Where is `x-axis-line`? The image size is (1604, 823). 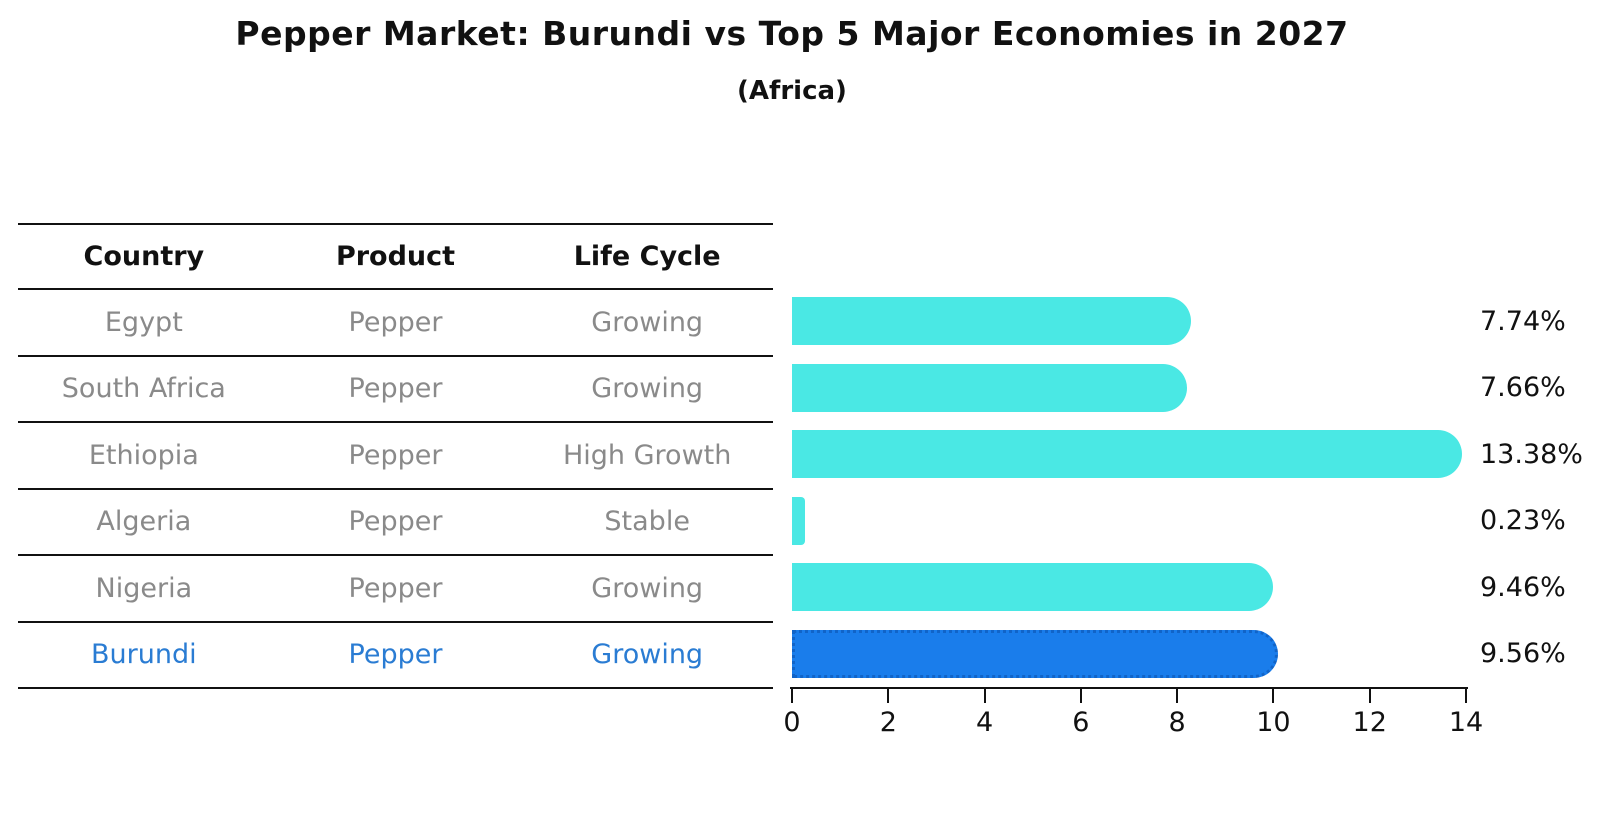 x-axis-line is located at coordinates (1129, 688).